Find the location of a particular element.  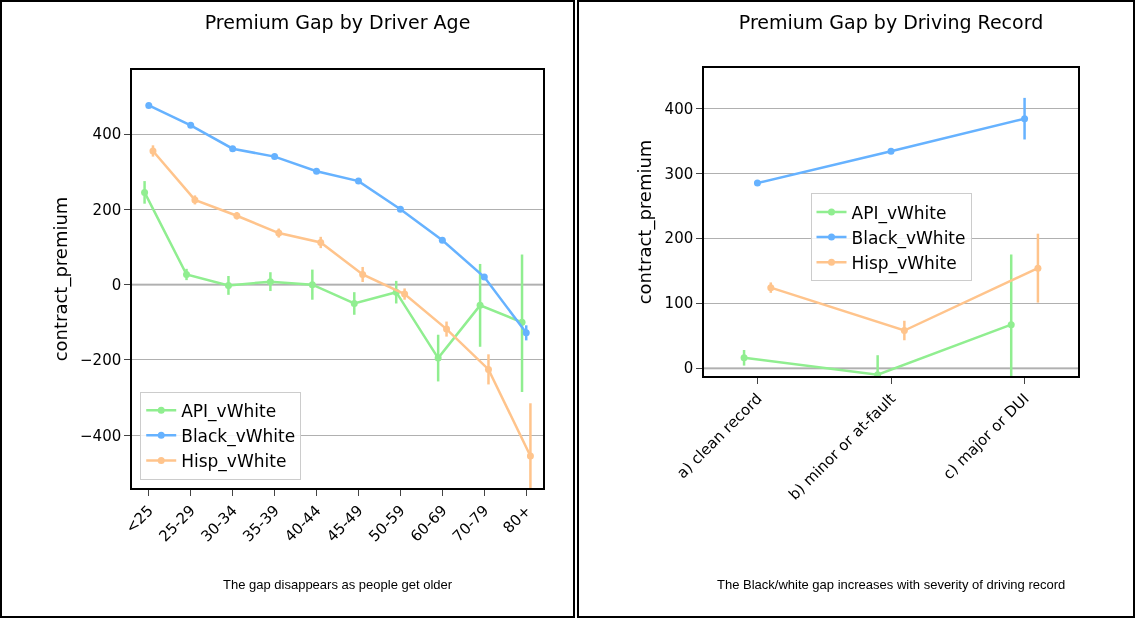

x-tick-label: <25 is located at coordinates (139, 519).